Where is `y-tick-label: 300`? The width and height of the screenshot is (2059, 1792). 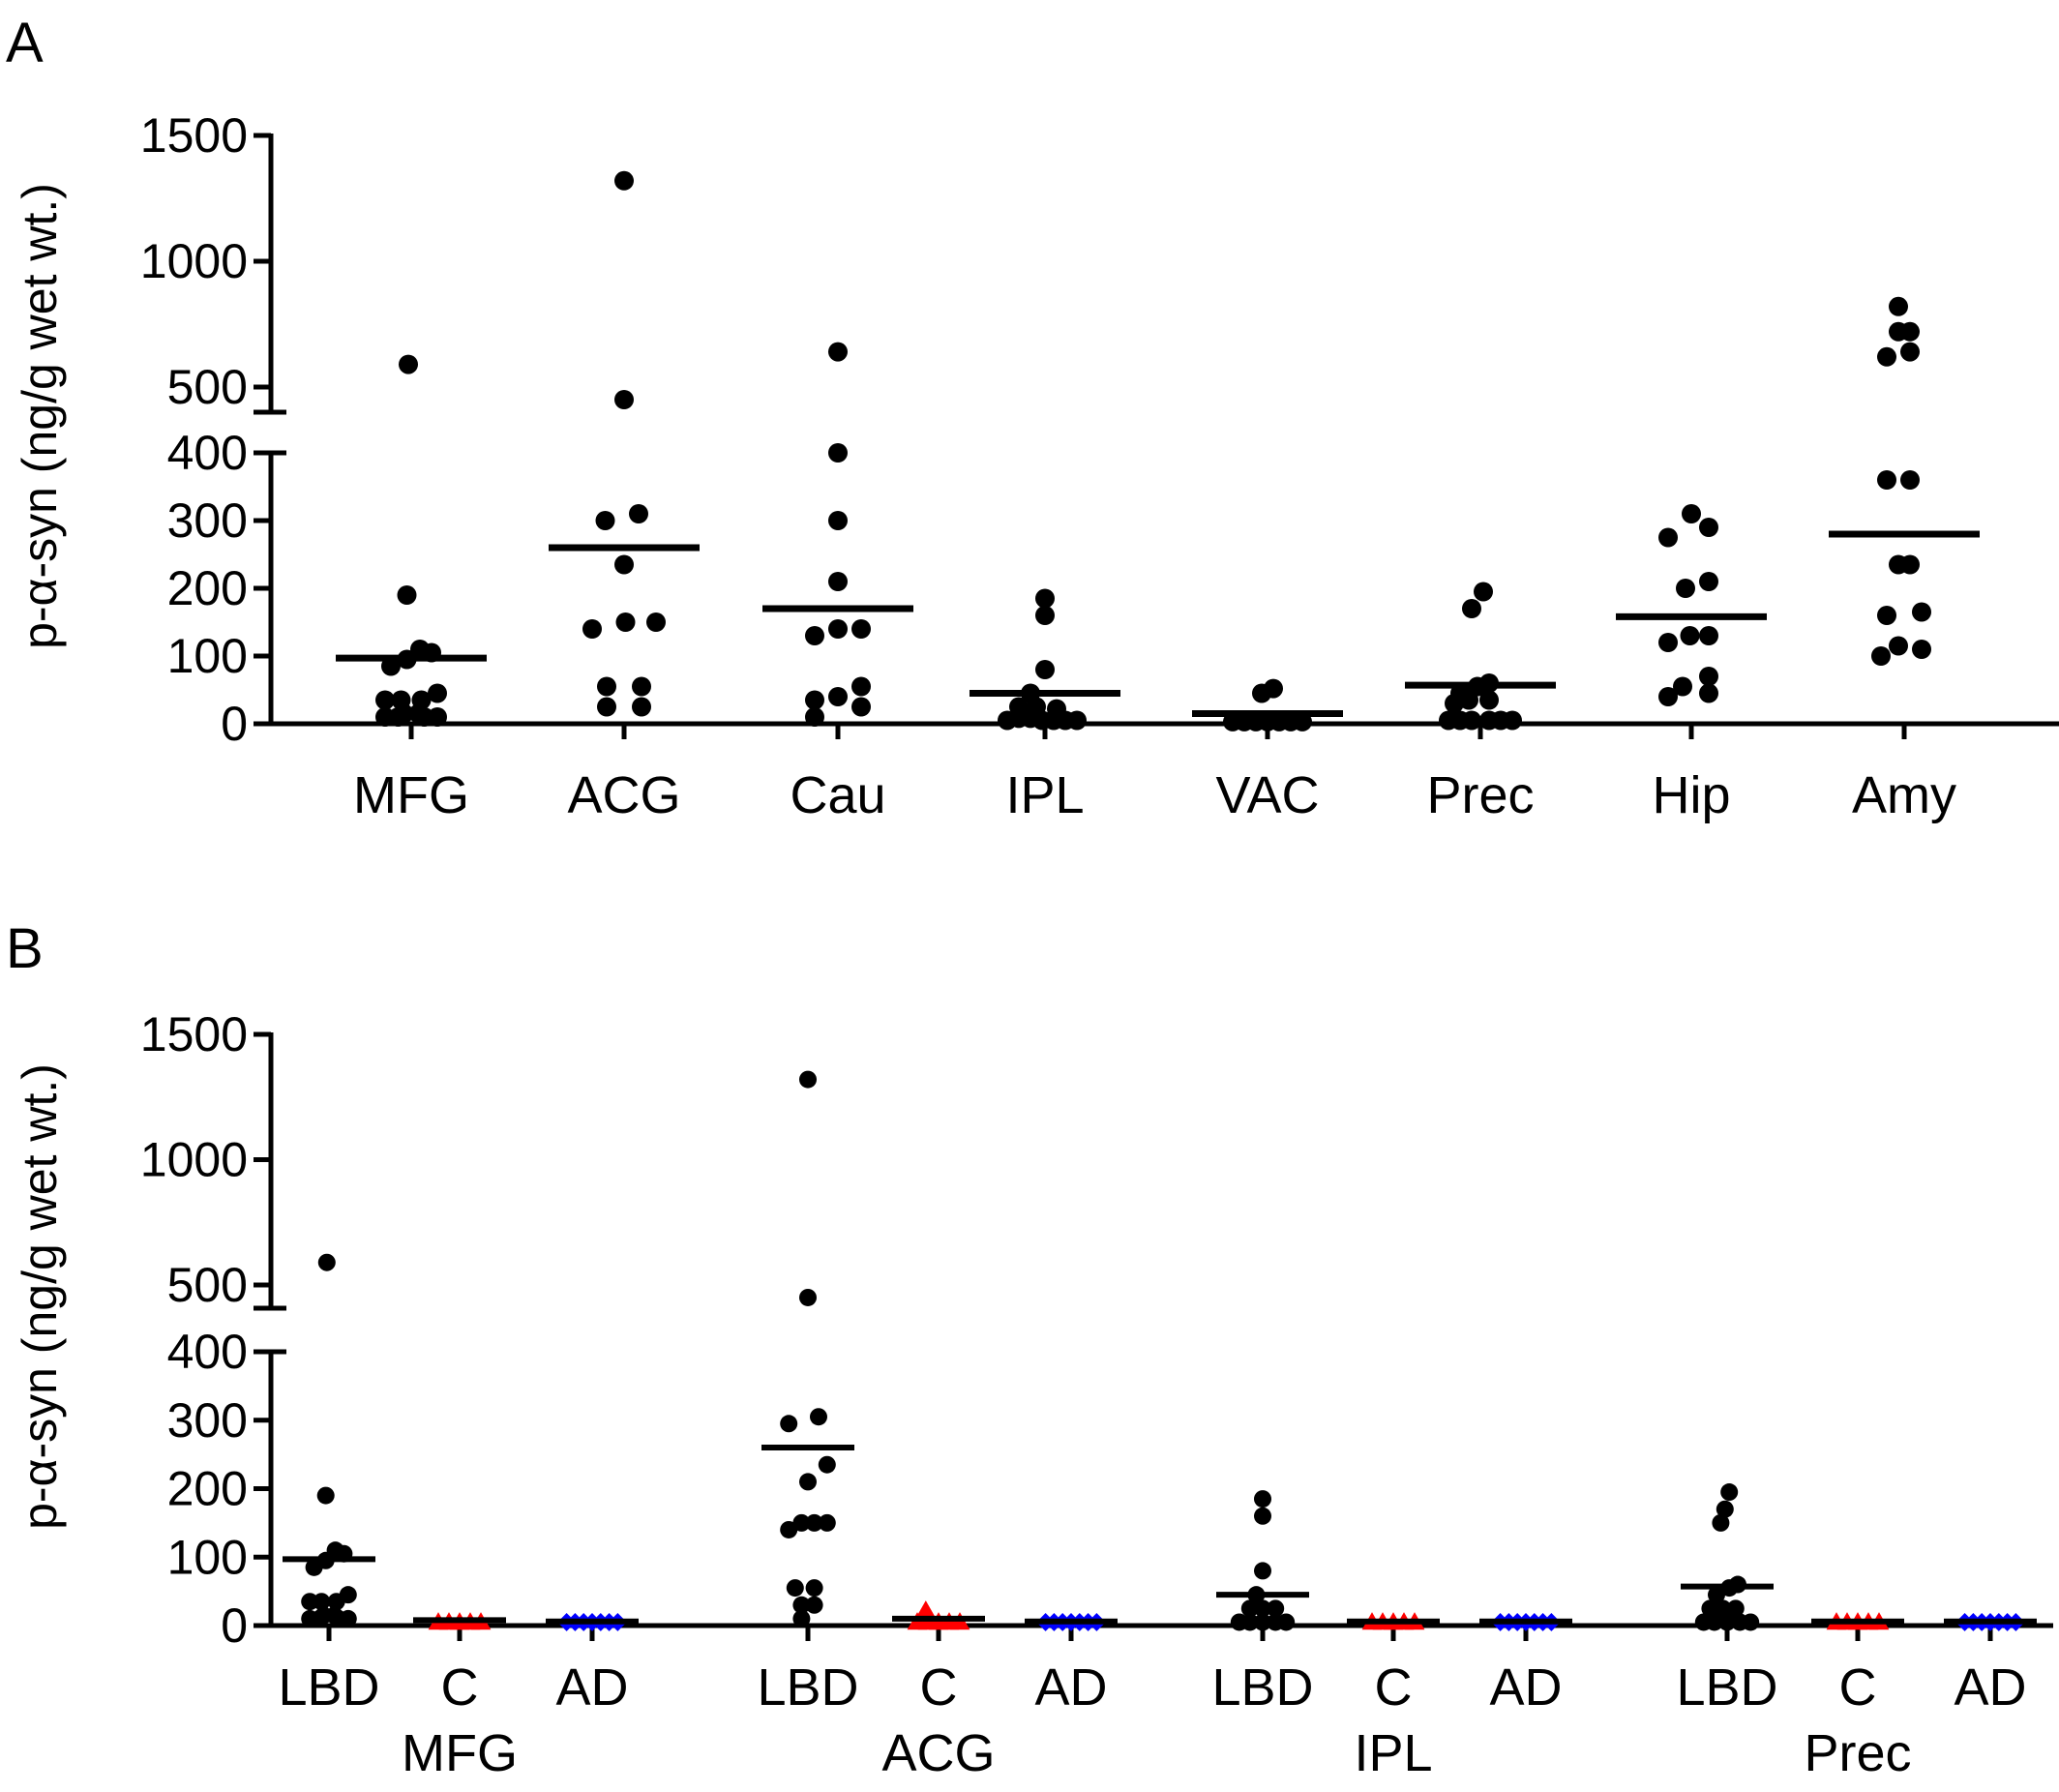
y-tick-label: 300 is located at coordinates (207, 1420).